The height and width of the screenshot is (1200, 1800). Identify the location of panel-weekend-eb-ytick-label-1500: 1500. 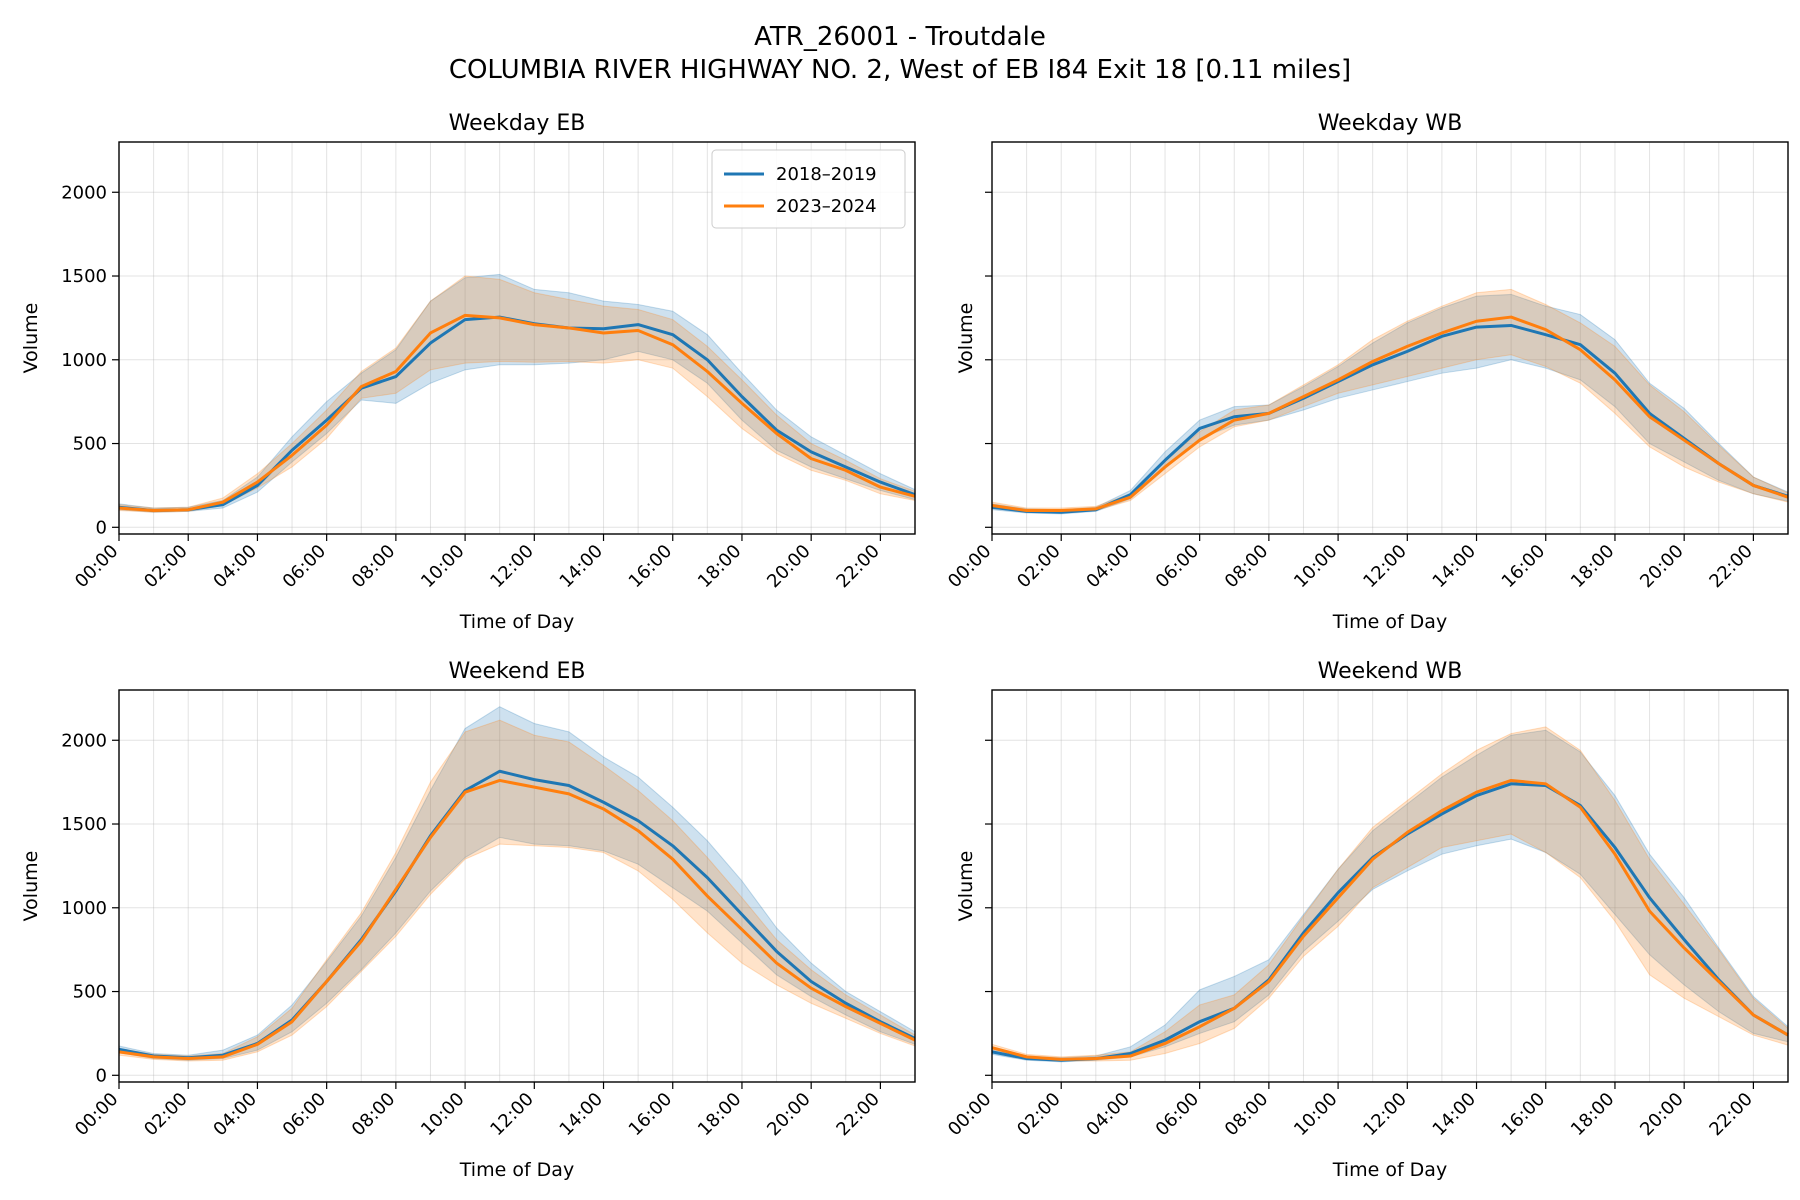
(84, 824).